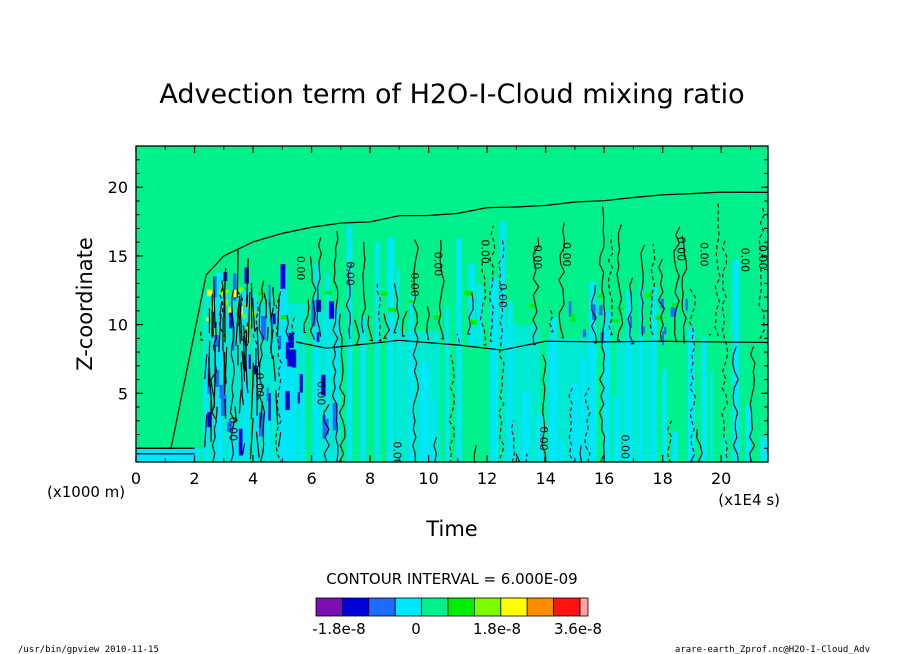 This screenshot has width=904, height=654. What do you see at coordinates (545, 478) in the screenshot?
I see `x-tick-label: 14` at bounding box center [545, 478].